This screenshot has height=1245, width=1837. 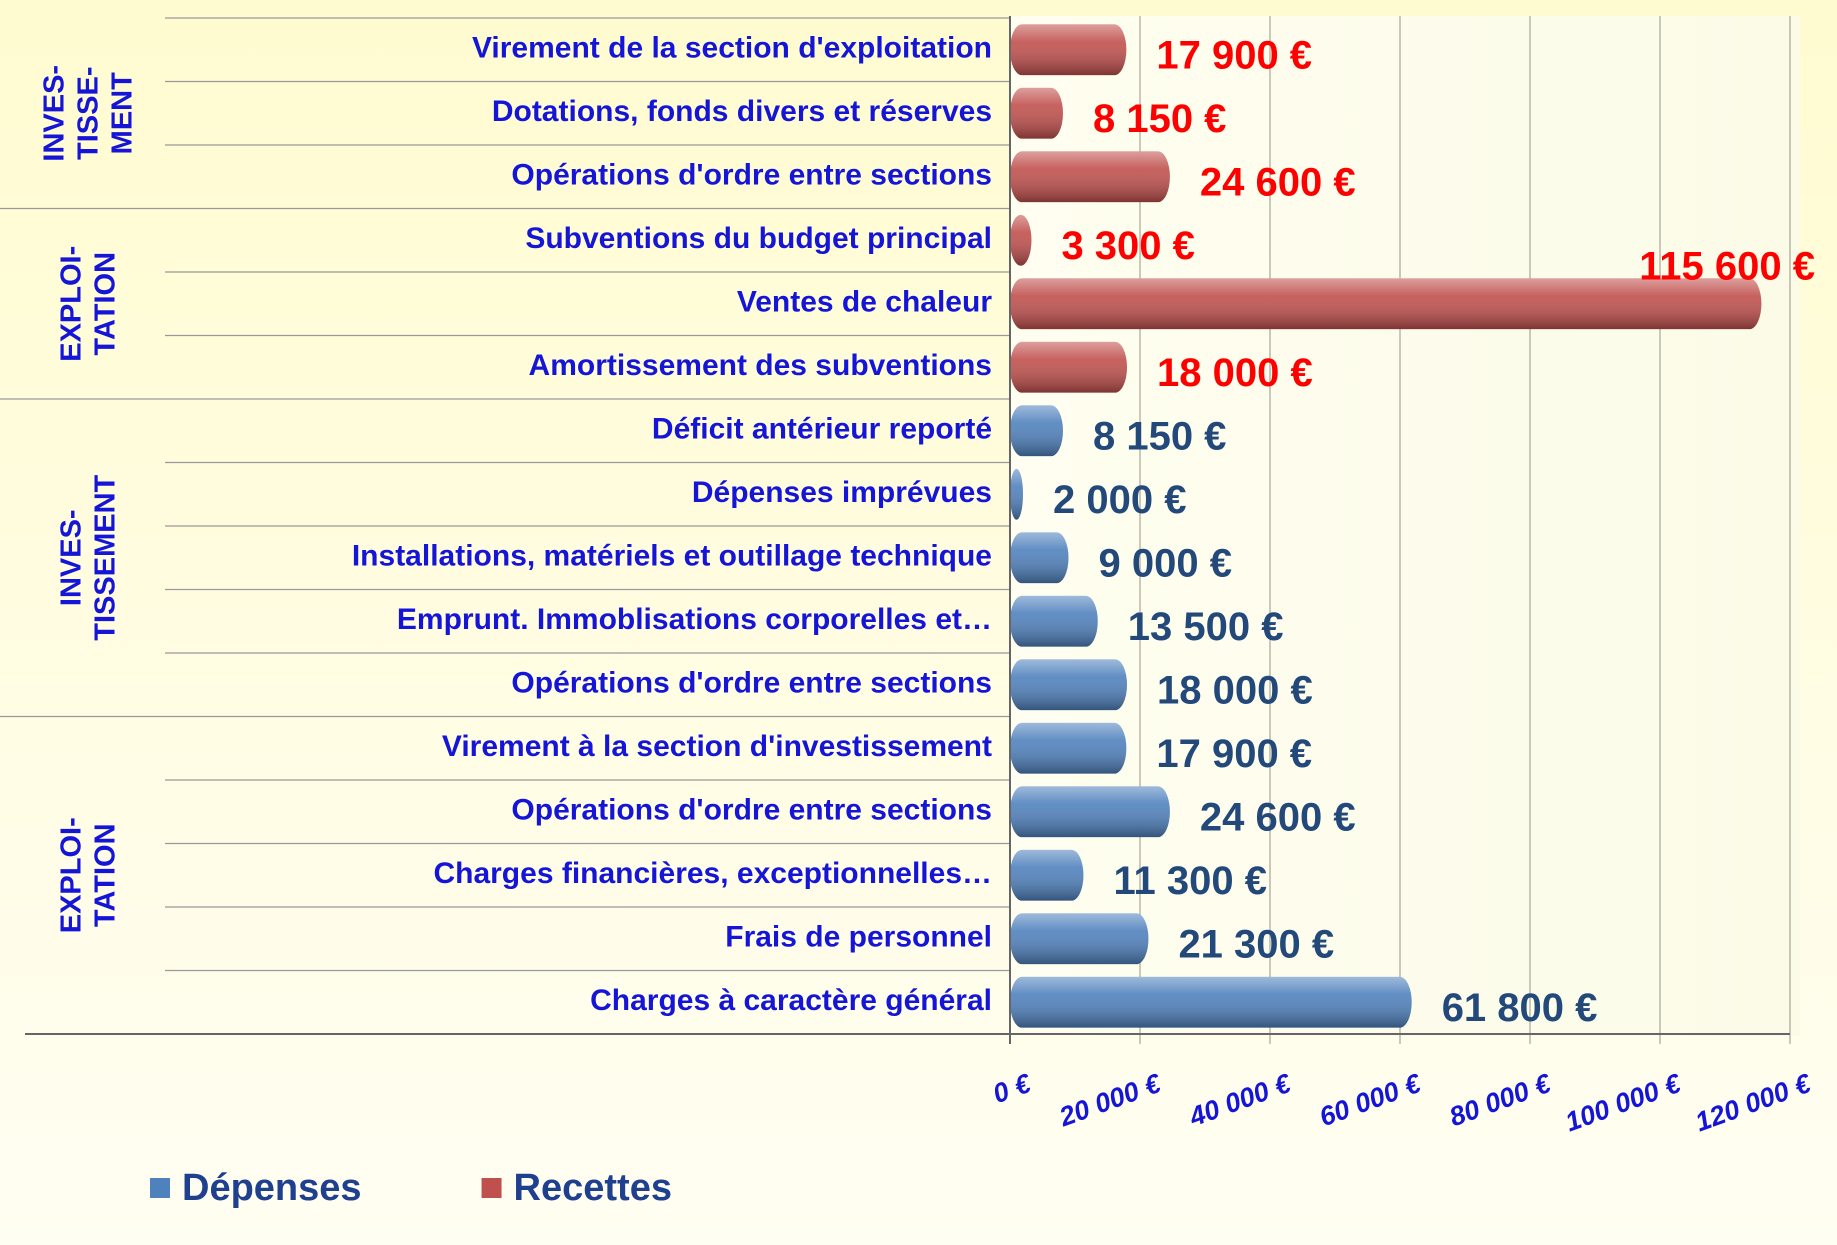 I want to click on y-tick-label: Frais de personnel, so click(x=858, y=937).